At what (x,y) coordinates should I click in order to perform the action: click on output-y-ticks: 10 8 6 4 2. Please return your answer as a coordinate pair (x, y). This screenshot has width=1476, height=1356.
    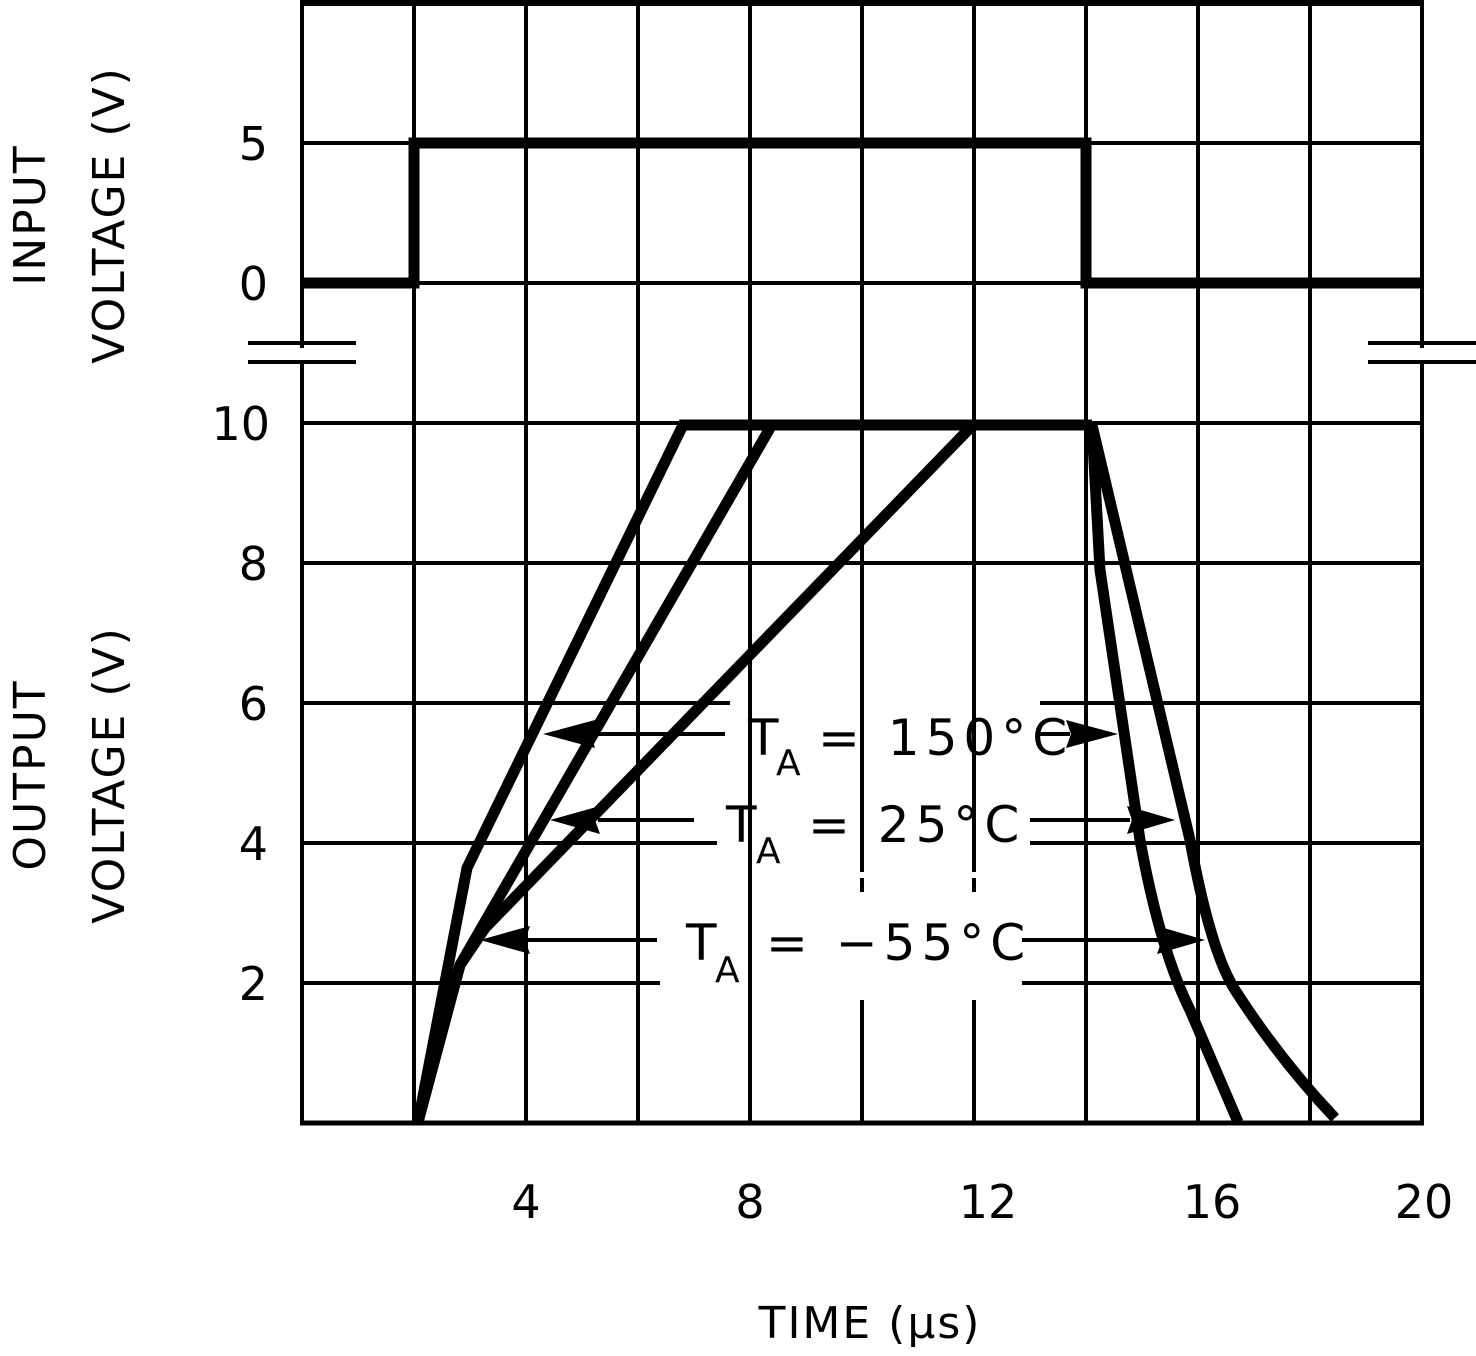
    Looking at the image, I should click on (240, 704).